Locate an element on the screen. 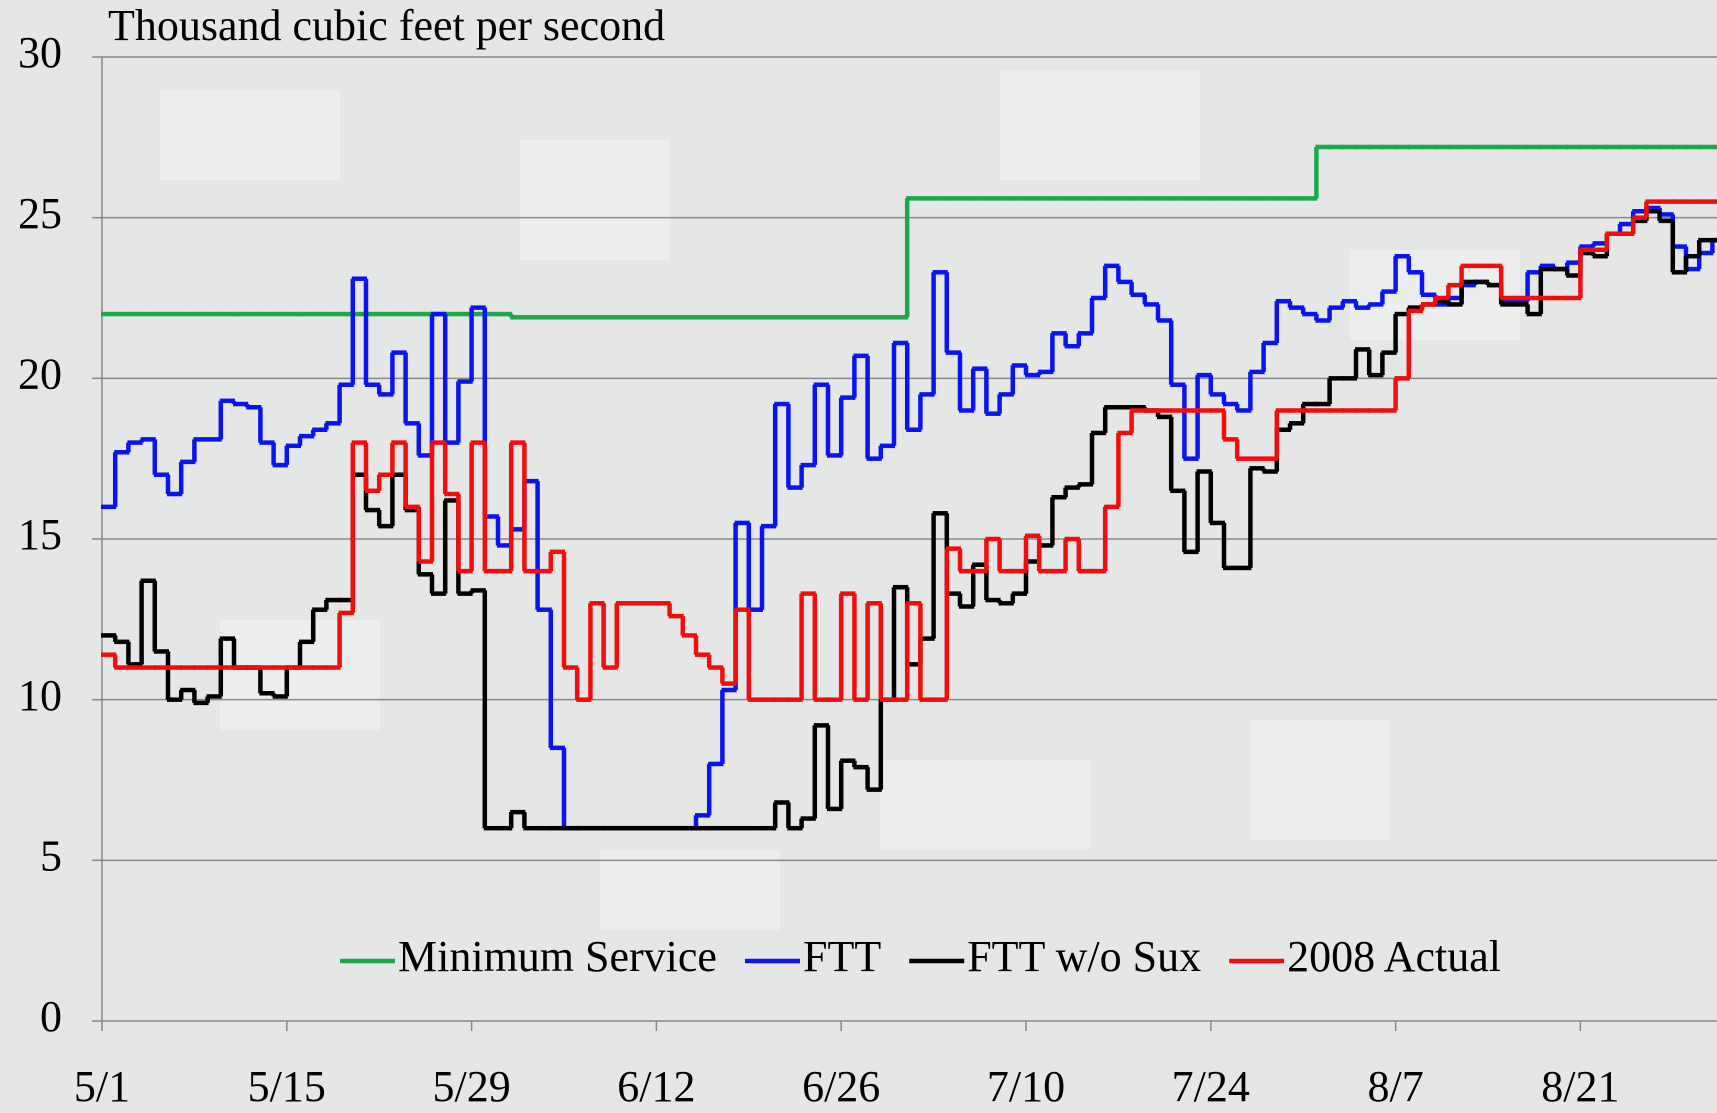  x-tick-label: 6/12 is located at coordinates (656, 1086).